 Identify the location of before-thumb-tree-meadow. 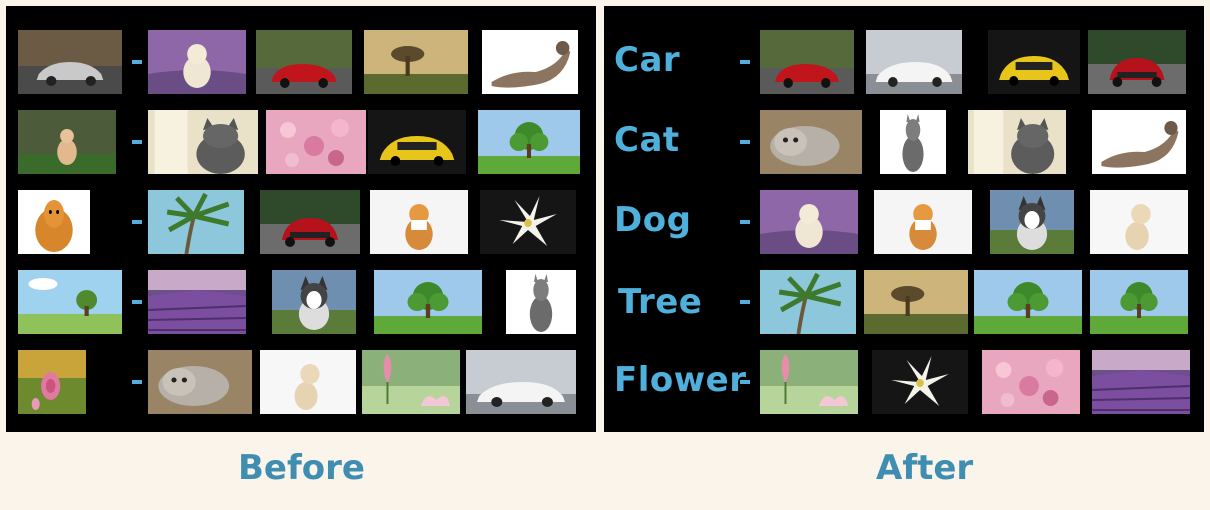
(70, 302).